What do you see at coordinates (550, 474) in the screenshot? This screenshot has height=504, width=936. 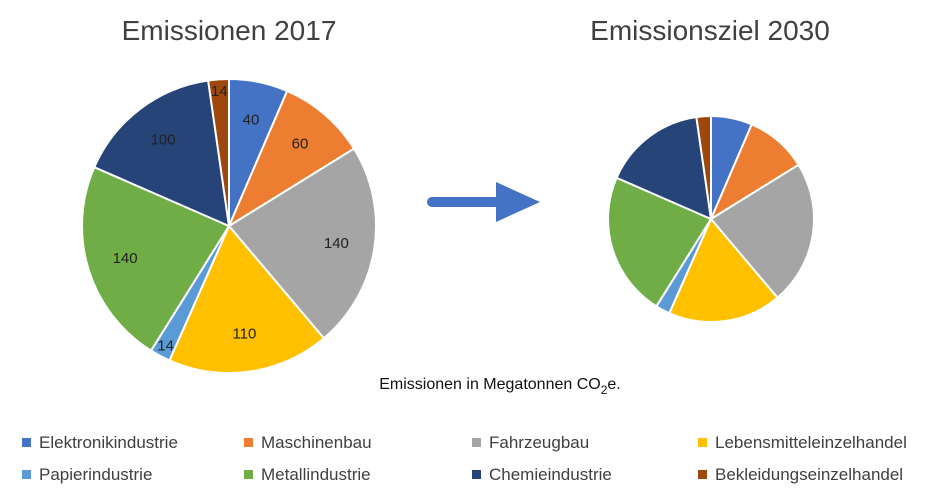 I see `legend-label-6: Chemieindustrie` at bounding box center [550, 474].